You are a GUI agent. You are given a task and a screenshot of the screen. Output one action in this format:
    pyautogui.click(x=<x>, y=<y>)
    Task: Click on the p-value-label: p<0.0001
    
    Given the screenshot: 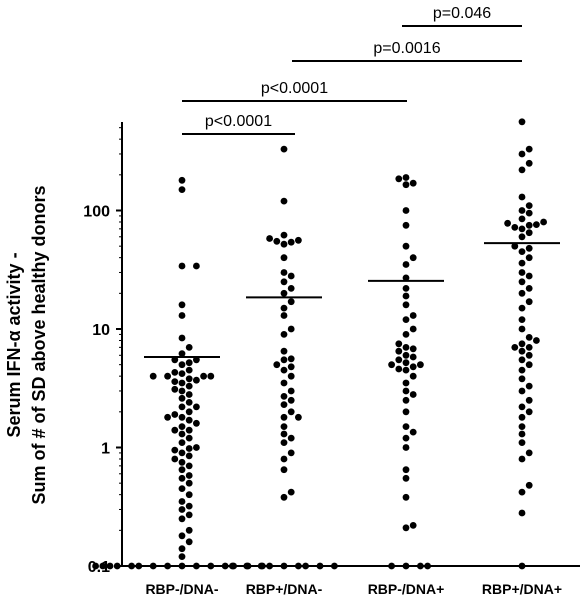 What is the action you would take?
    pyautogui.click(x=294, y=88)
    